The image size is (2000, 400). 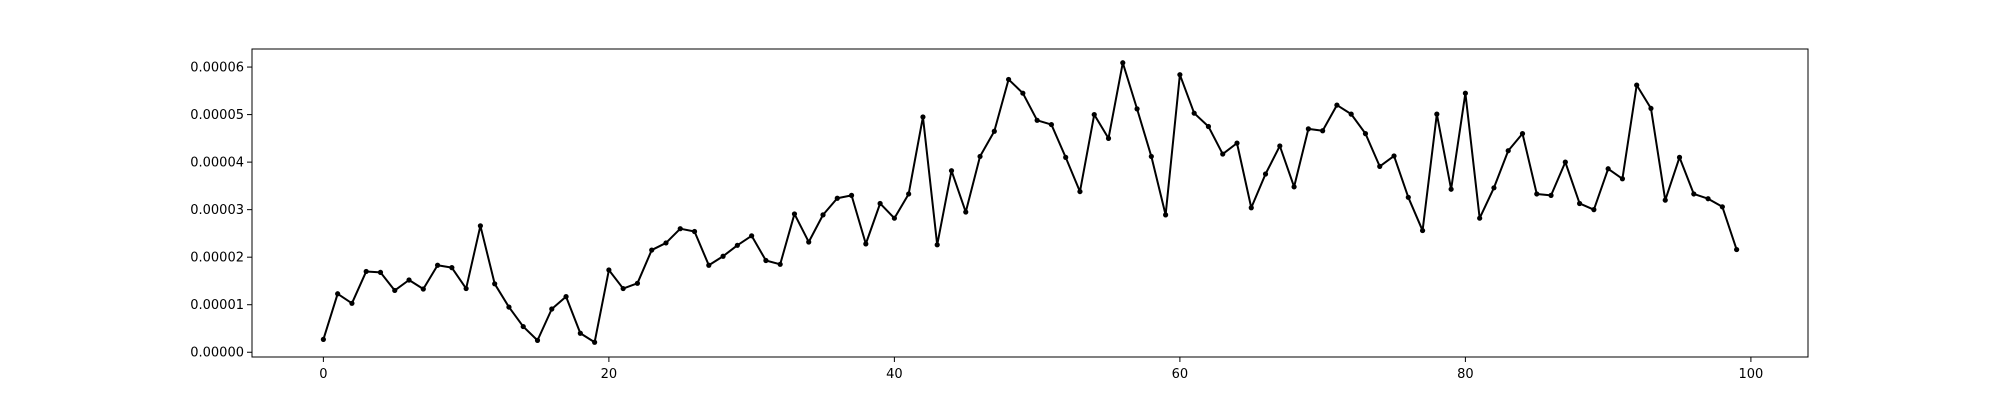 What do you see at coordinates (217, 210) in the screenshot?
I see `y-tick-label: 0.00003` at bounding box center [217, 210].